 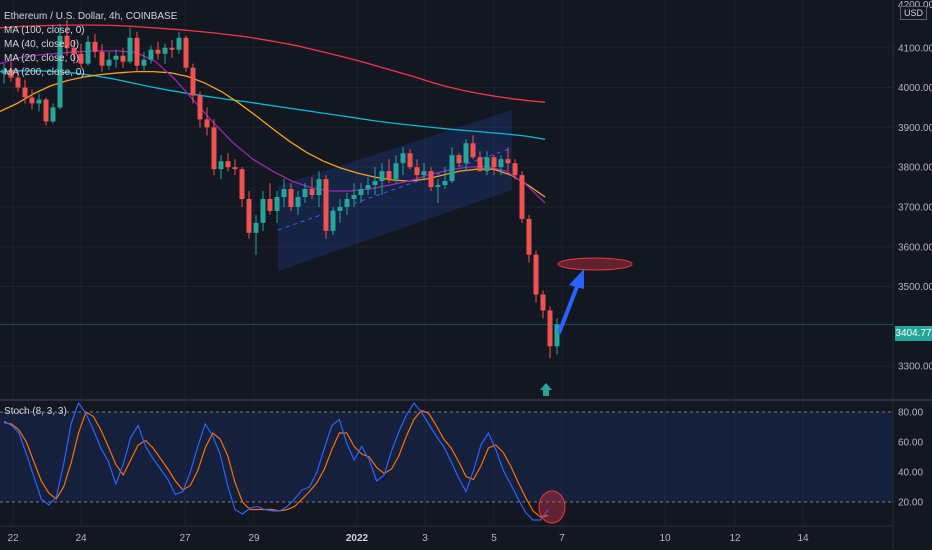 I want to click on time-tick-label: 14, so click(x=803, y=538).